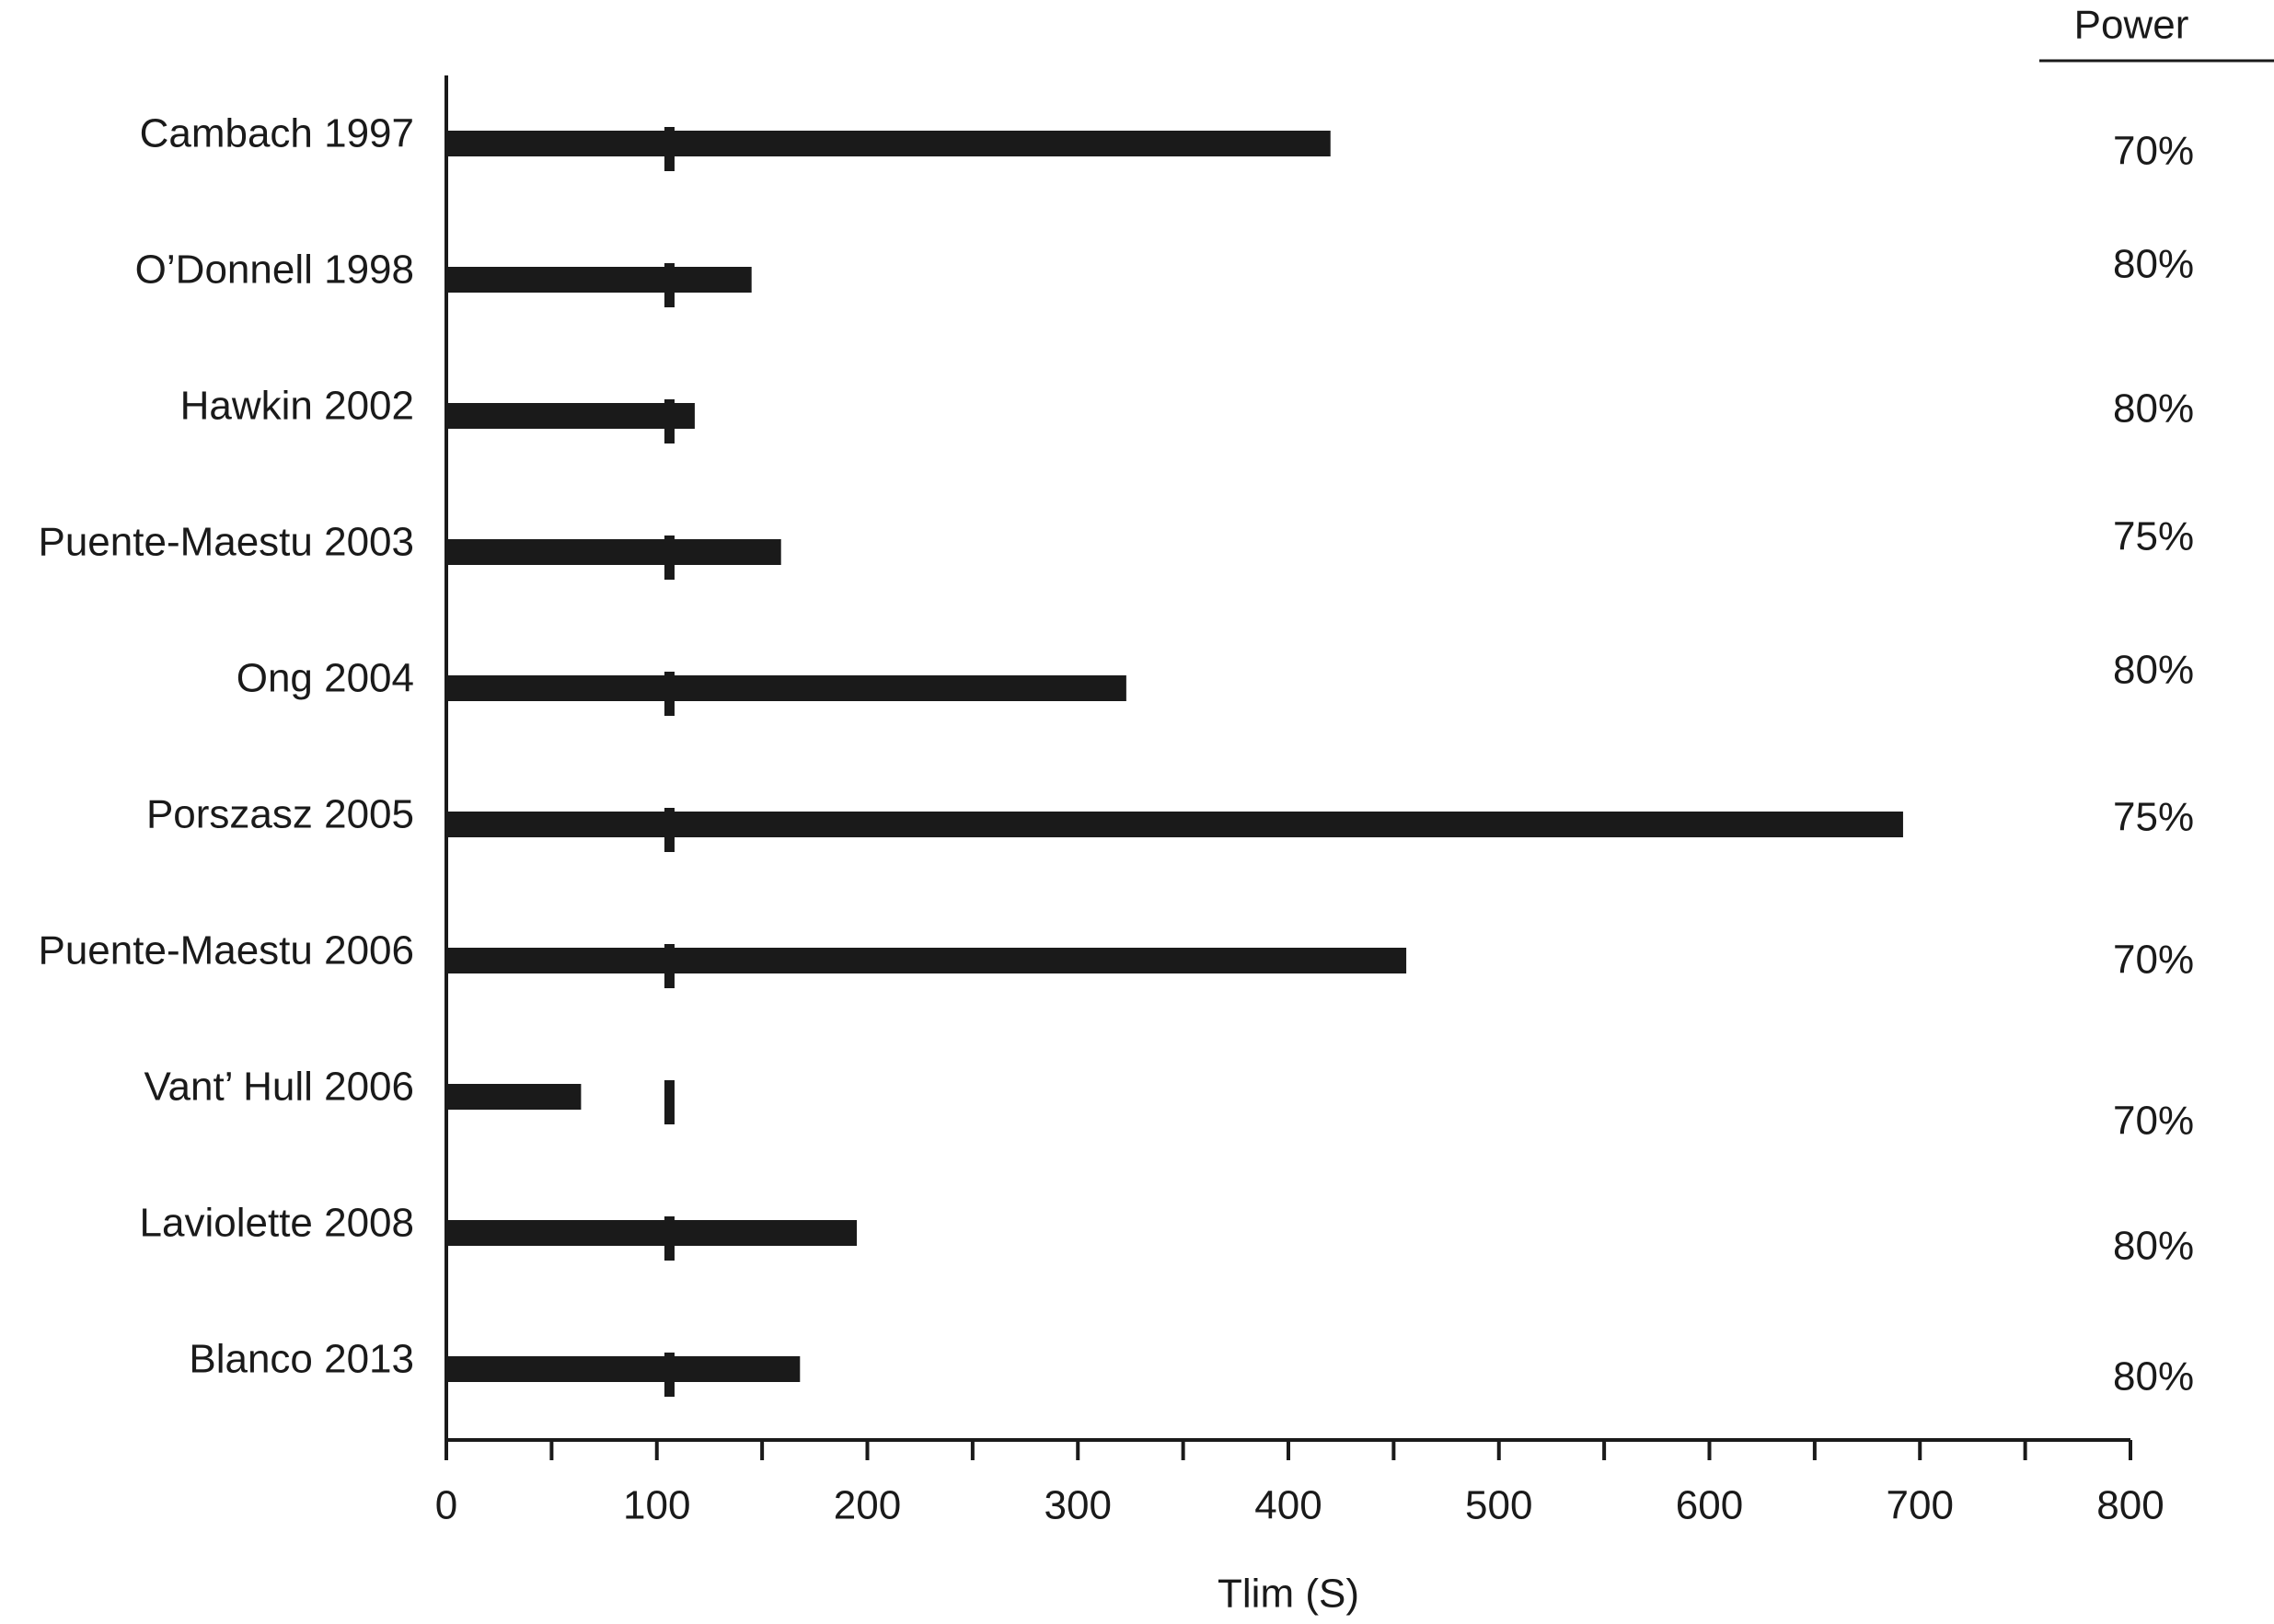 Image resolution: width=2274 pixels, height=1624 pixels. Describe the element at coordinates (297, 407) in the screenshot. I see `y-tick-label: Hawkin 2002` at that location.